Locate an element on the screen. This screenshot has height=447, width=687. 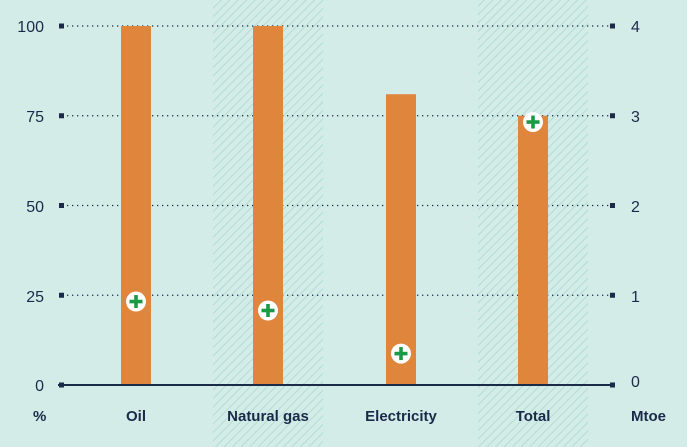
bar-oil is located at coordinates (136, 205).